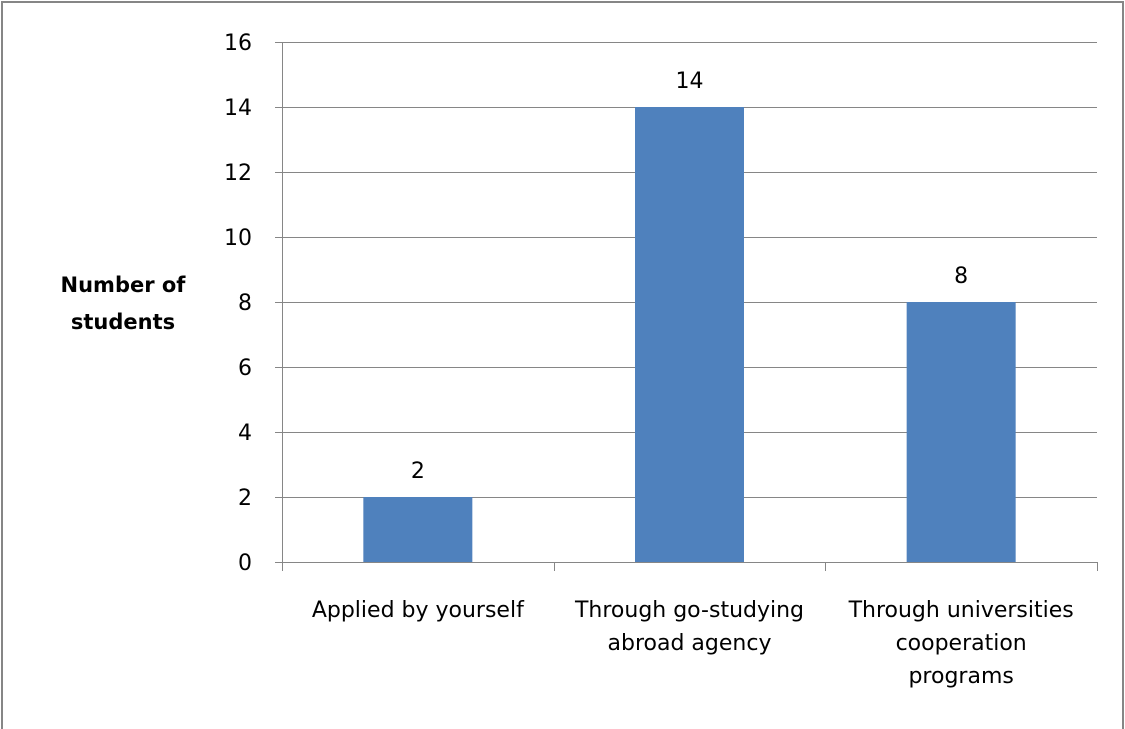 The image size is (1125, 729). What do you see at coordinates (245, 498) in the screenshot?
I see `y-tick-label: 2` at bounding box center [245, 498].